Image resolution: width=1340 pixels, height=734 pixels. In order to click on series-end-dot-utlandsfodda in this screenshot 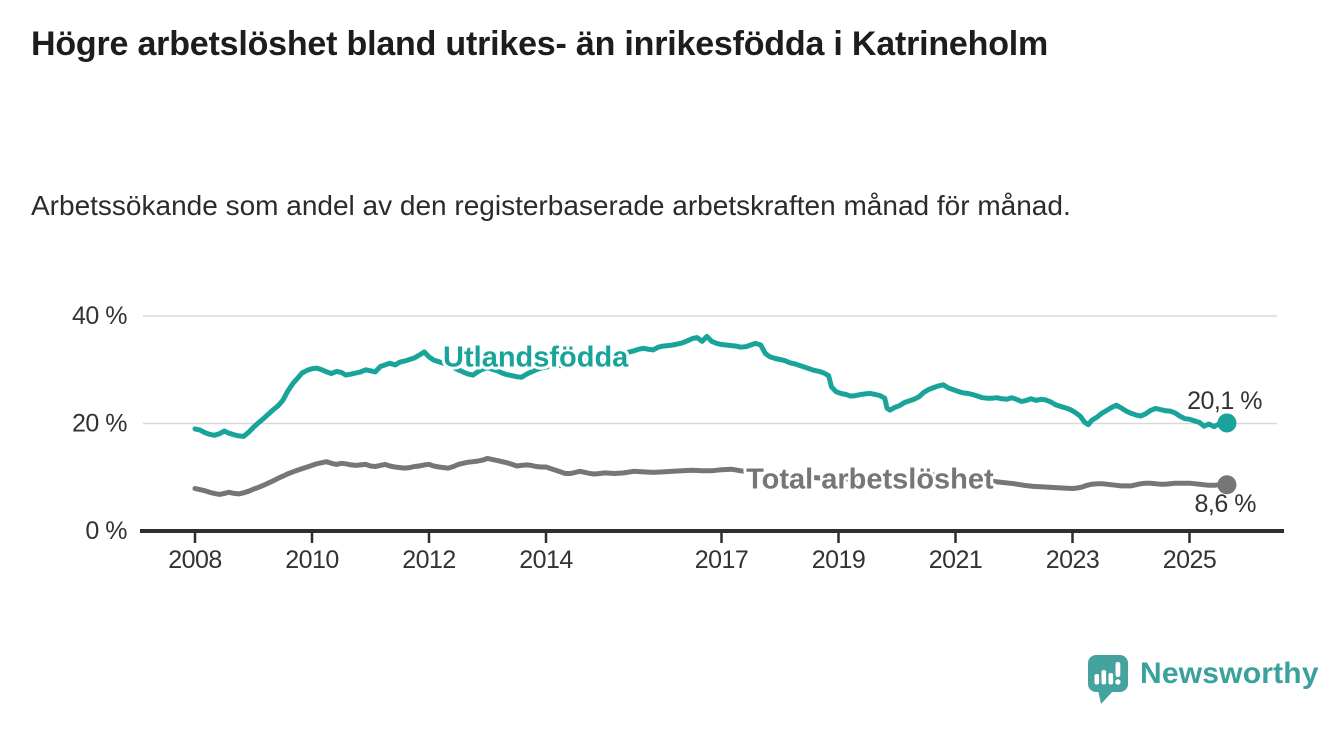, I will do `click(1227, 423)`.